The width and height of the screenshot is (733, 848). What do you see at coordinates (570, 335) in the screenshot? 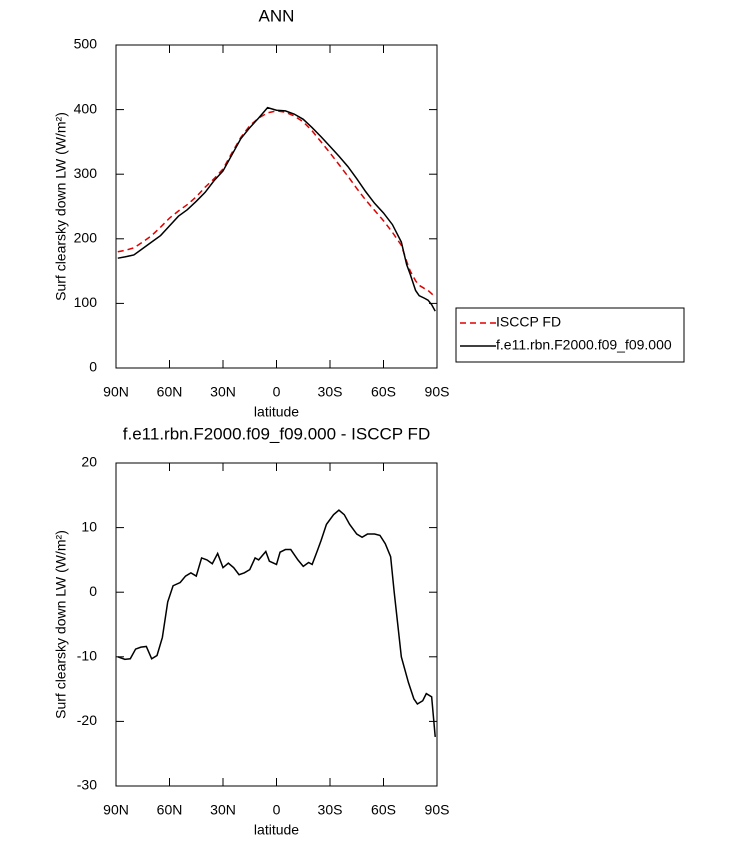
I see `legend-box` at bounding box center [570, 335].